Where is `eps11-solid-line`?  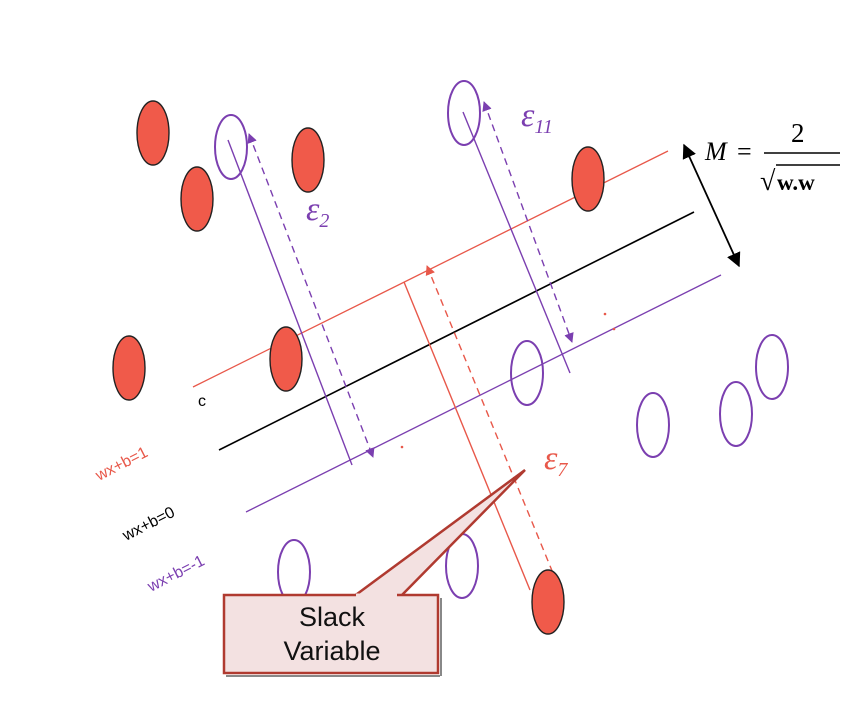
eps11-solid-line is located at coordinates (516, 242).